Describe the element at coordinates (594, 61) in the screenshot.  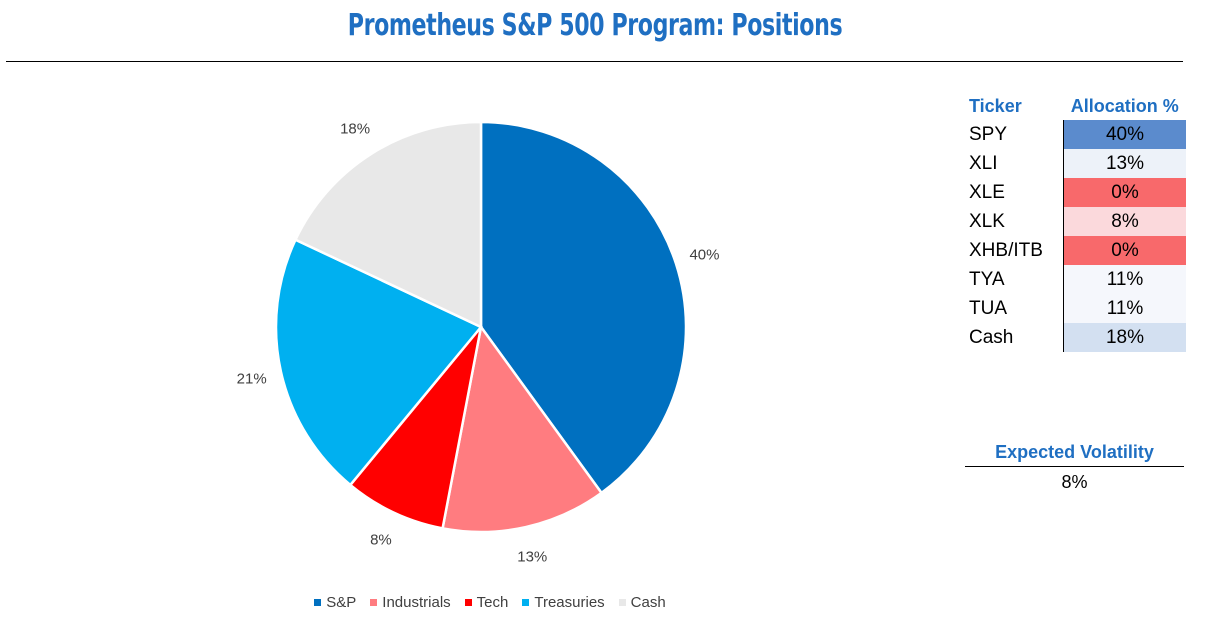
I see `title-divider` at that location.